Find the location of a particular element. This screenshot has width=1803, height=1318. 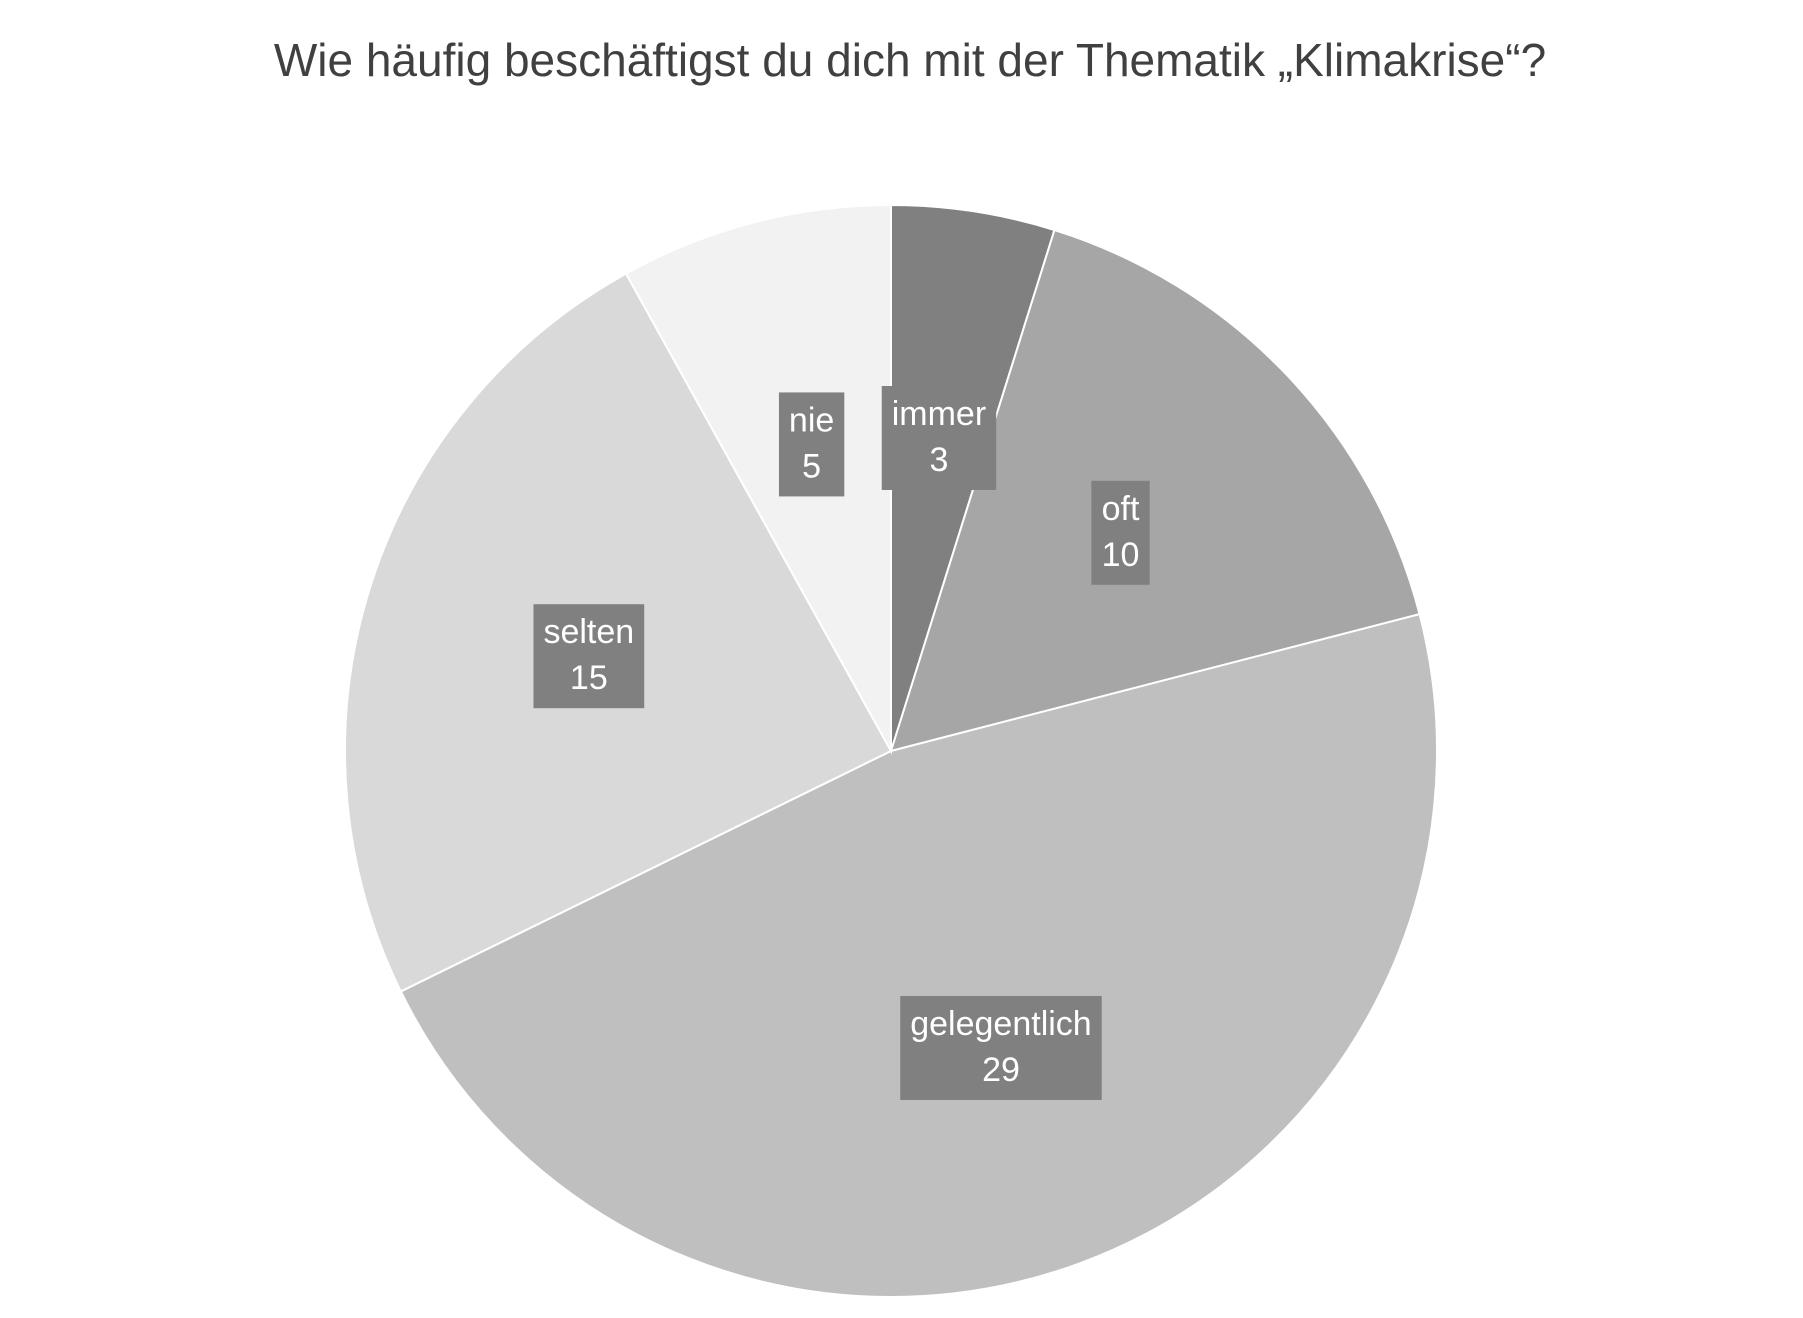

label-value: 3 is located at coordinates (938, 460).